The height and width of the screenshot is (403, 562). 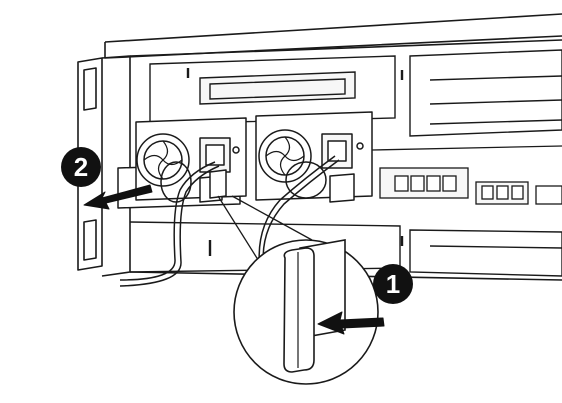 I want to click on step-badge-2-number: 2, so click(x=81, y=167).